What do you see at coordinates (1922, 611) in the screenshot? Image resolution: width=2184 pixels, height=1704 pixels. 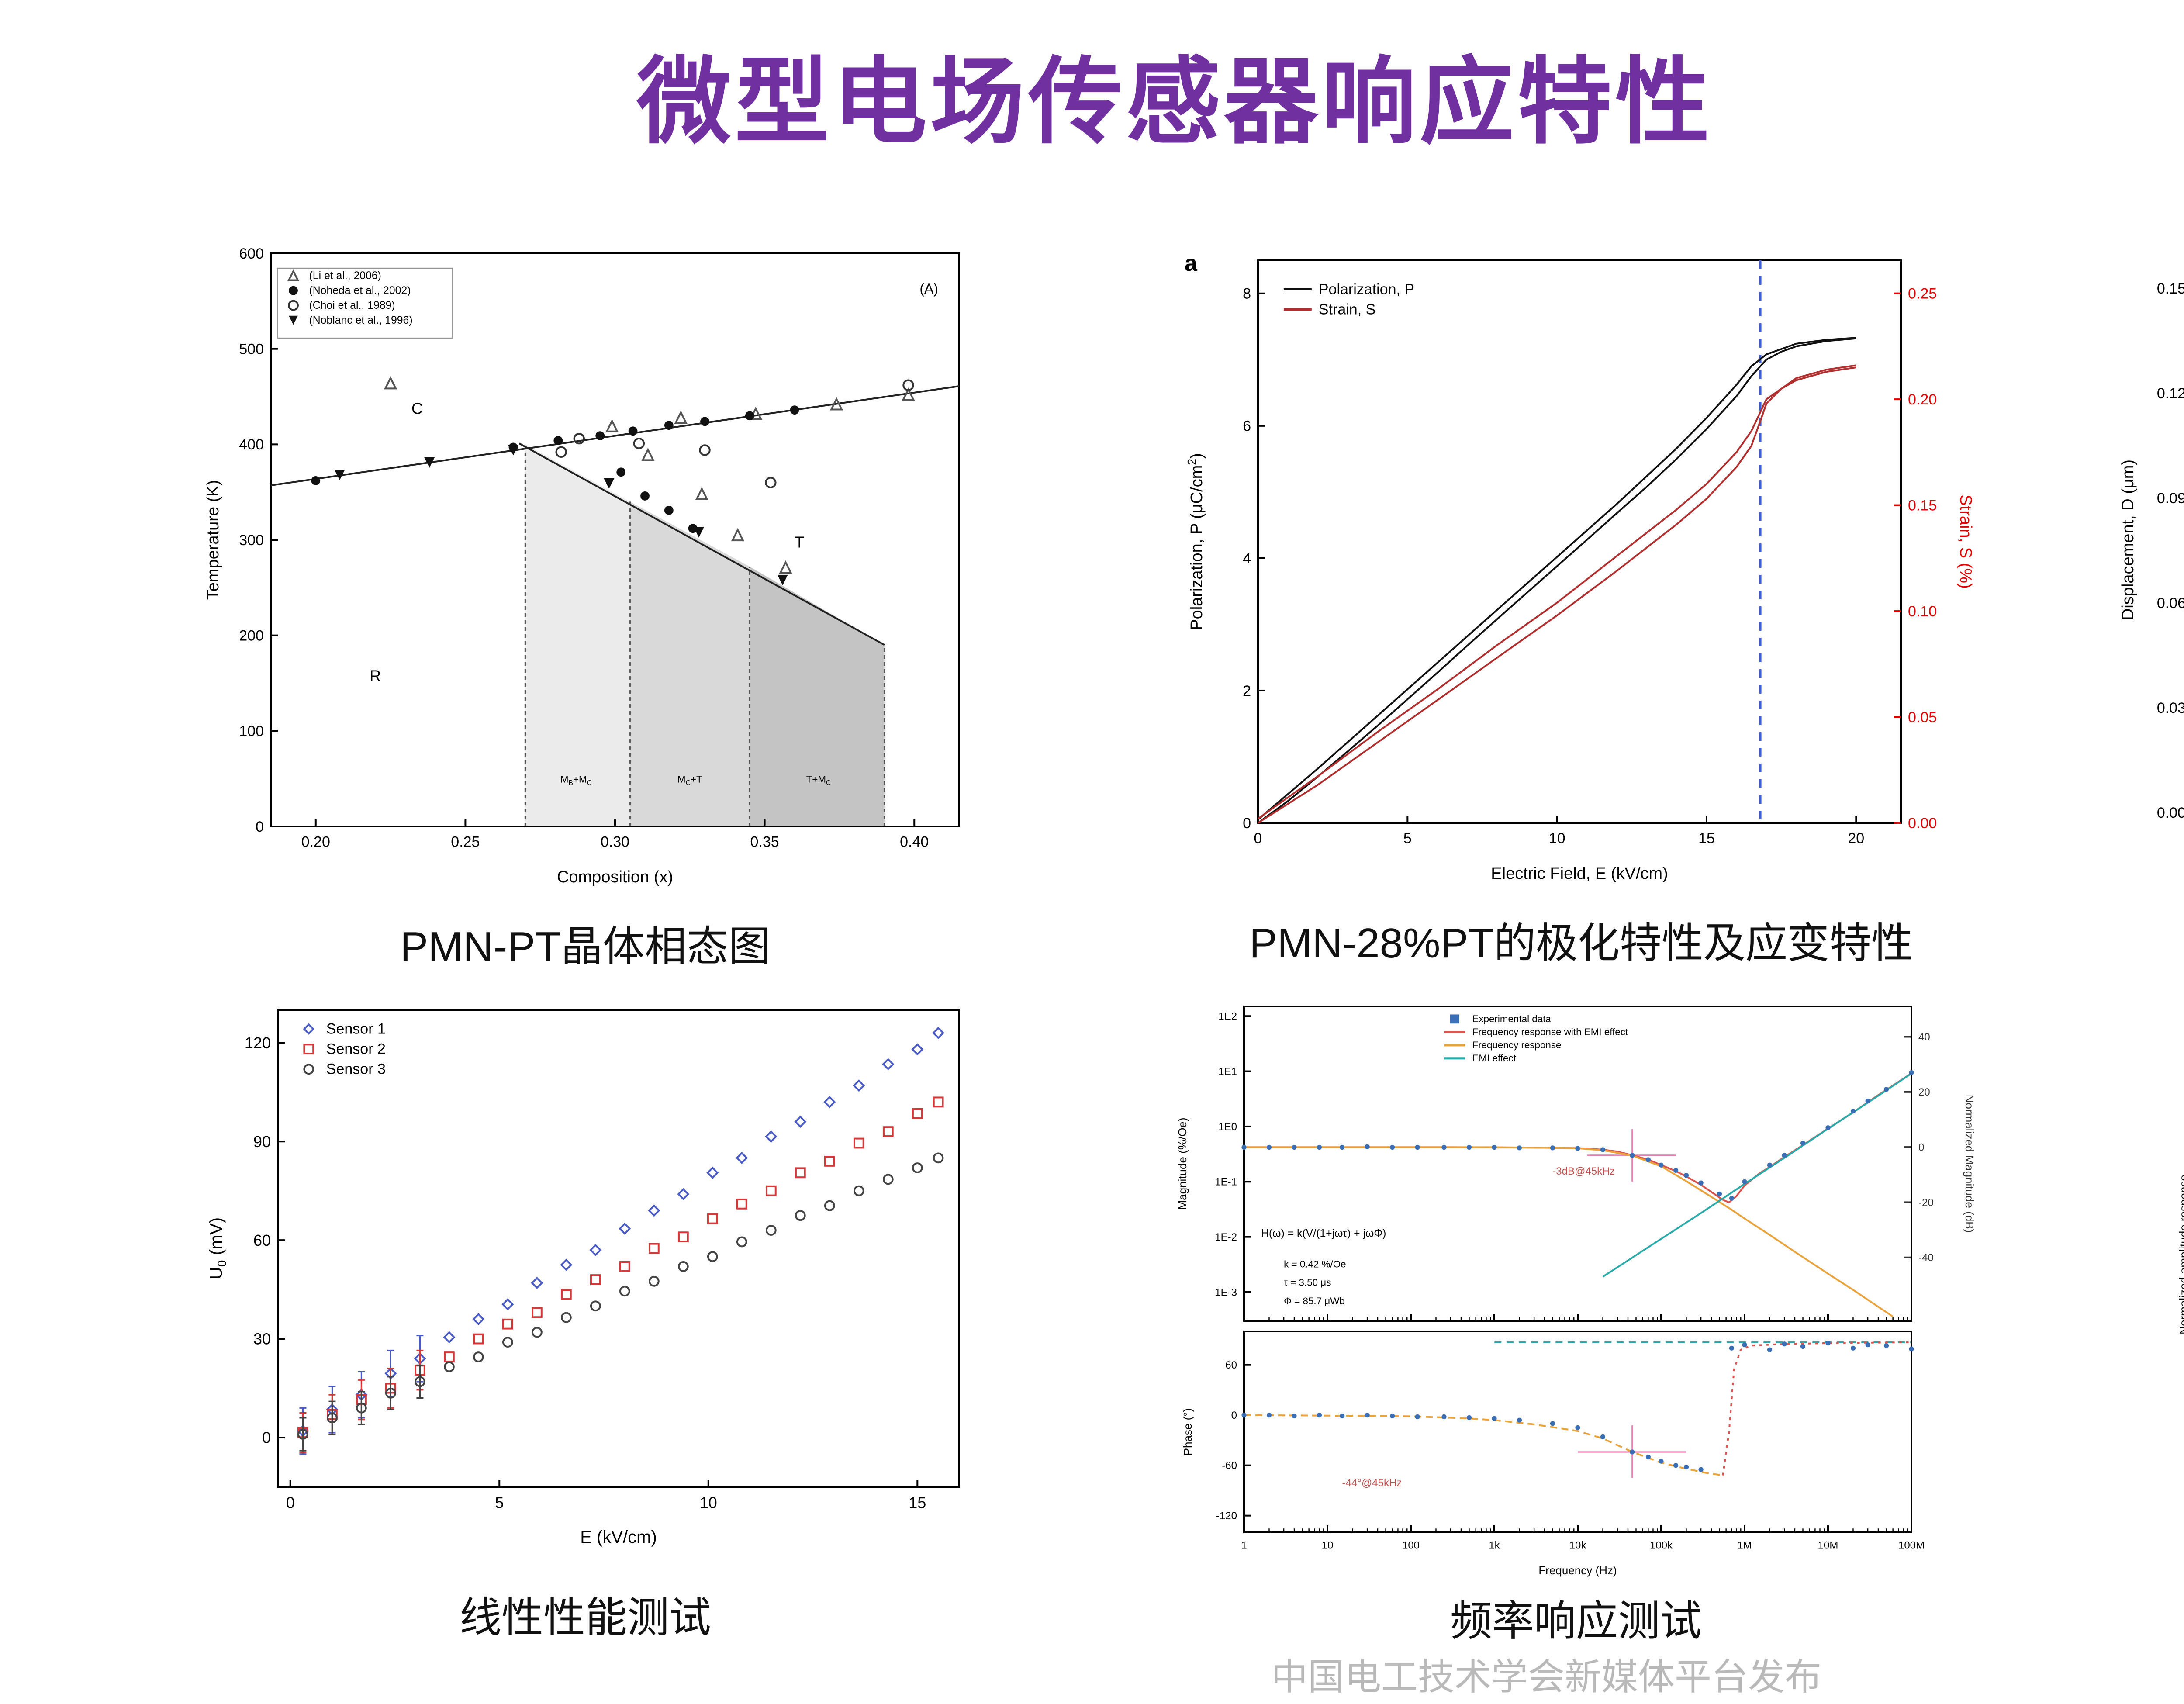 I see `svg-text: 0.10` at bounding box center [1922, 611].